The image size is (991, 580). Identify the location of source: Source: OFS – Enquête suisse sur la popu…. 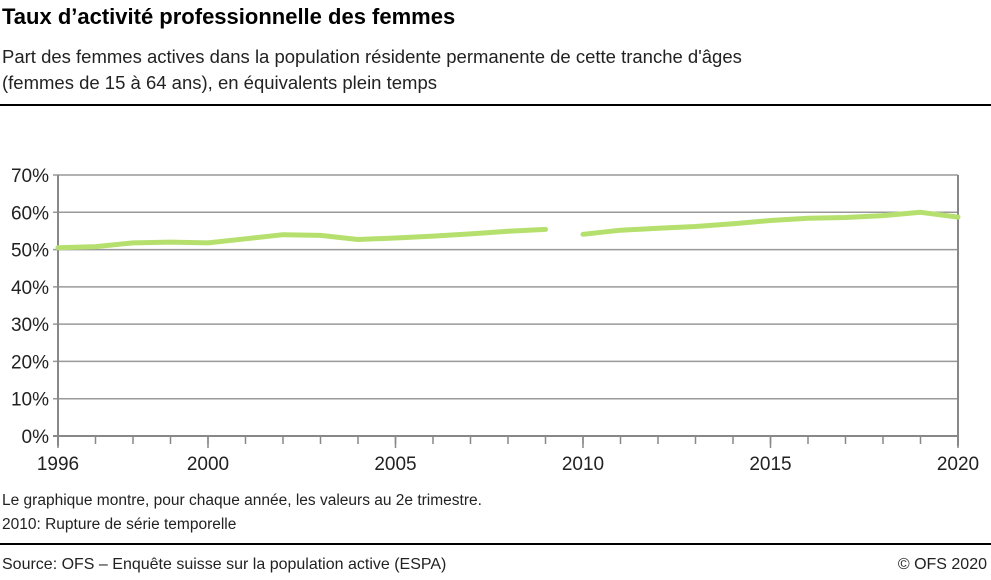
(224, 564).